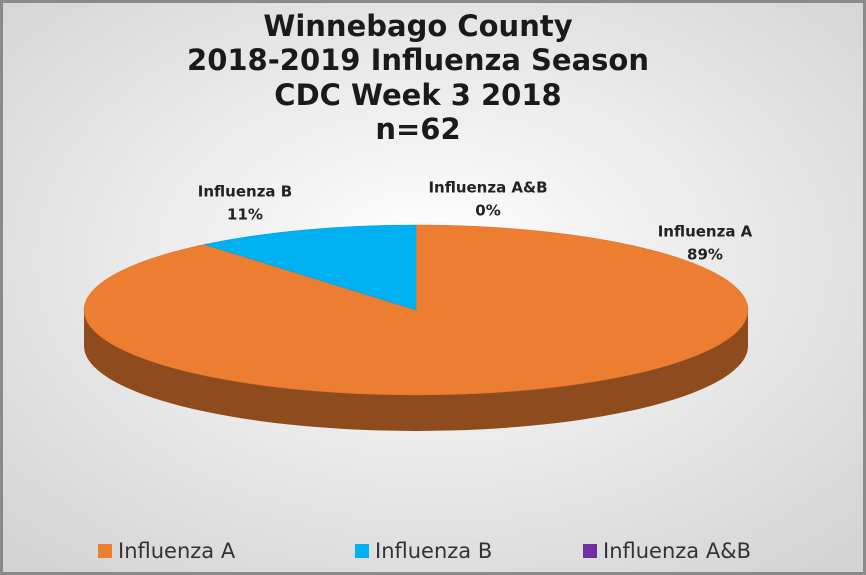 This screenshot has height=575, width=866. I want to click on data-label-name: Influenza A&B, so click(487, 188).